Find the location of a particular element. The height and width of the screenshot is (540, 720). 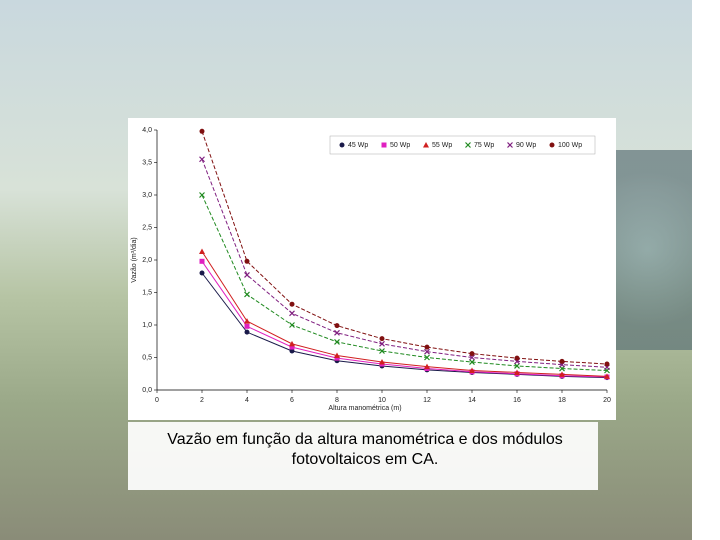

legend-label: 50 Wp is located at coordinates (400, 145).